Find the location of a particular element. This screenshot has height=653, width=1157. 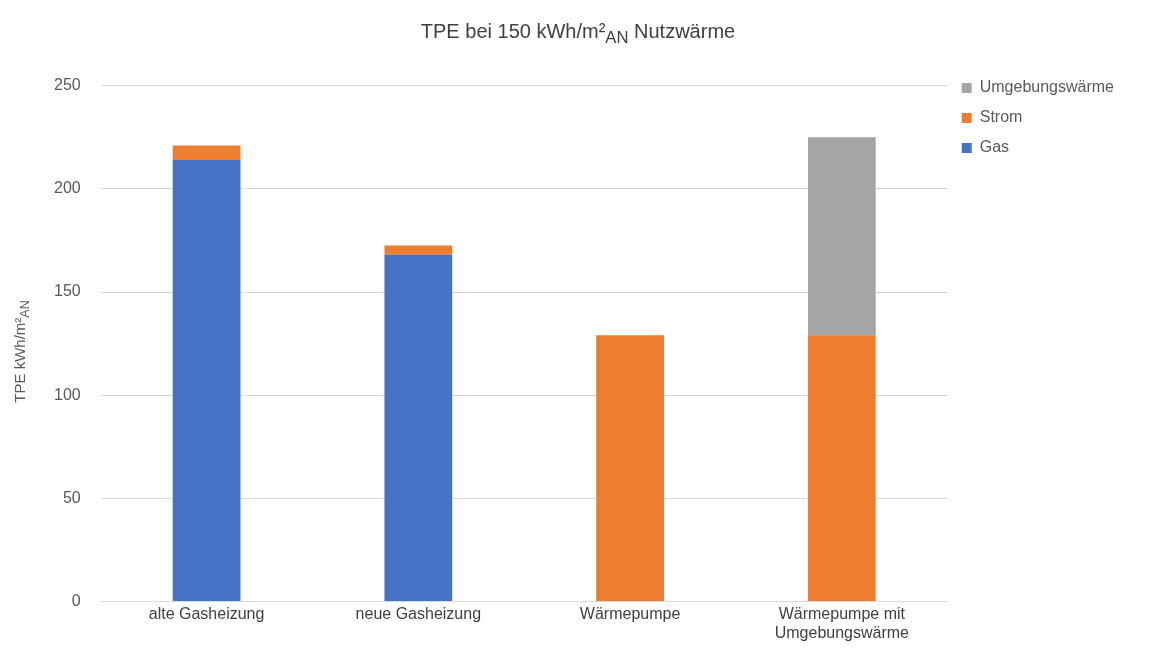

y-tick-label: 200 is located at coordinates (67, 188).